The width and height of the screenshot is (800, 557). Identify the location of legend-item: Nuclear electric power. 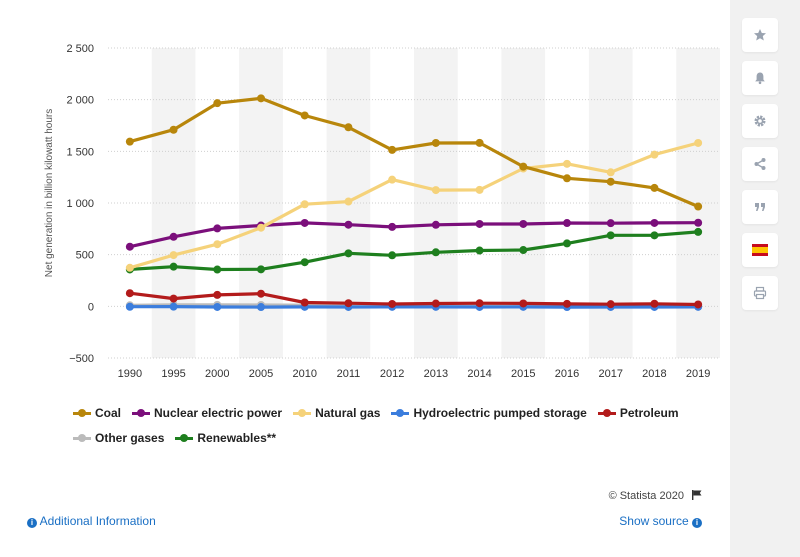
(207, 413).